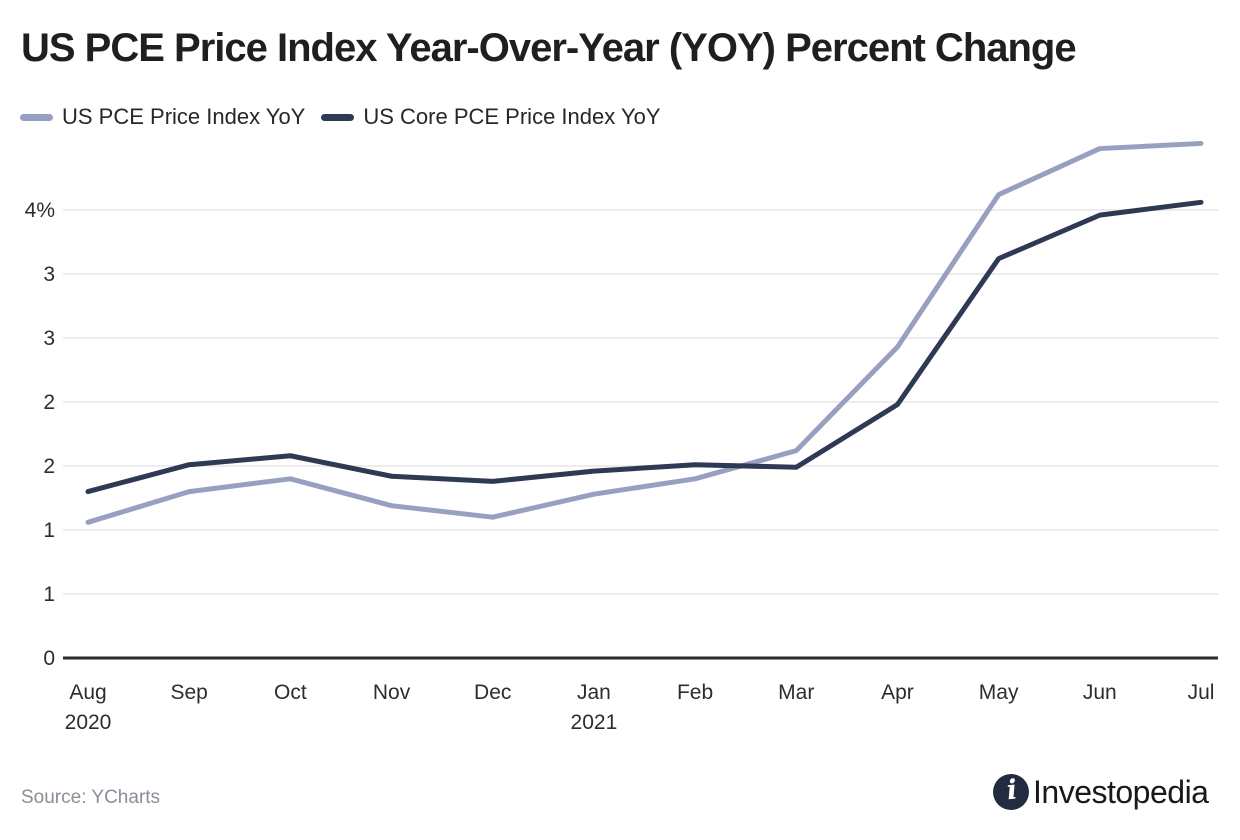 The width and height of the screenshot is (1240, 840). I want to click on x-tick-month-label: Apr, so click(897, 692).